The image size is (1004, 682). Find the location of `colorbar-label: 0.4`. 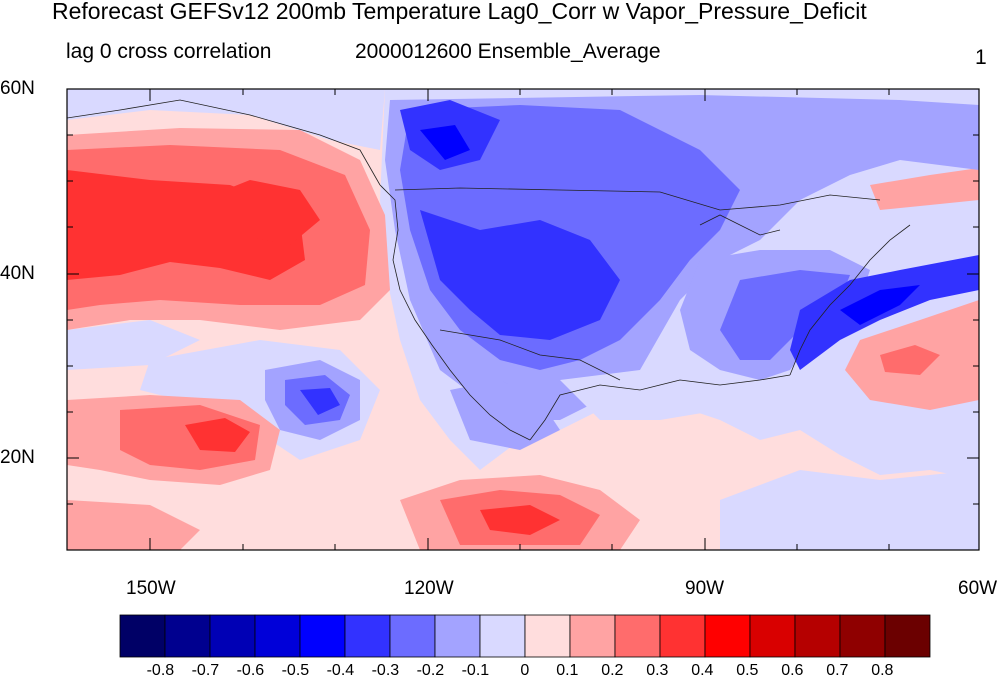

colorbar-label: 0.4 is located at coordinates (702, 670).